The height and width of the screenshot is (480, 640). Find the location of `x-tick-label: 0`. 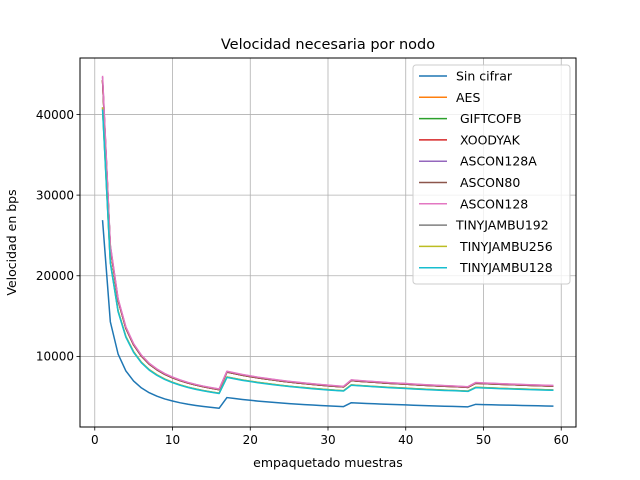

x-tick-label: 0 is located at coordinates (95, 440).